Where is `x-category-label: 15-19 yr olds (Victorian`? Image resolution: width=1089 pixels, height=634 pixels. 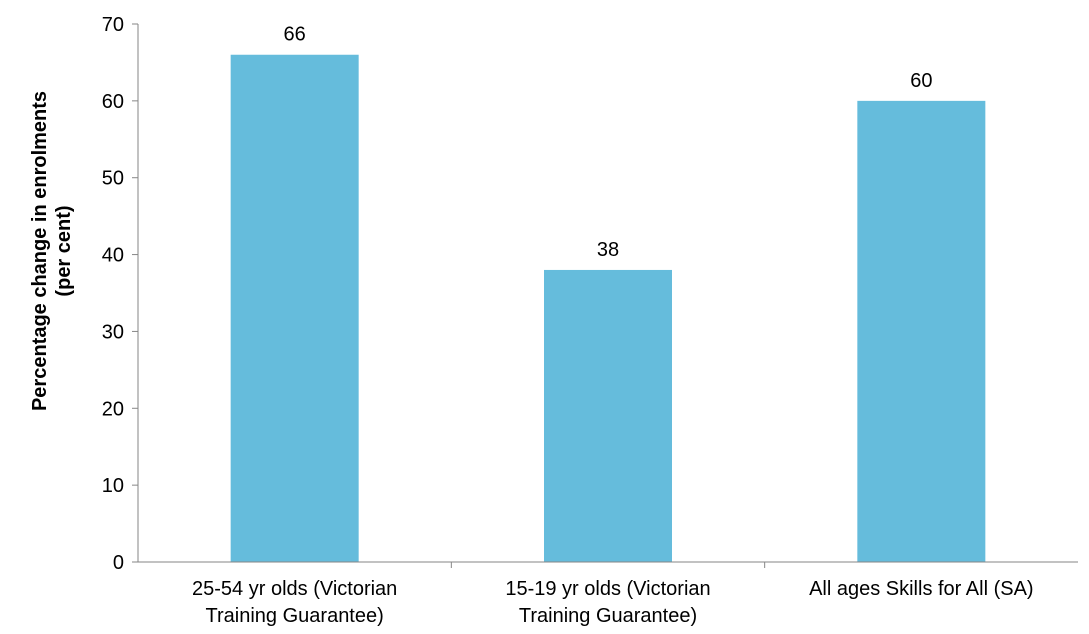
x-category-label: 15-19 yr olds (Victorian is located at coordinates (607, 589).